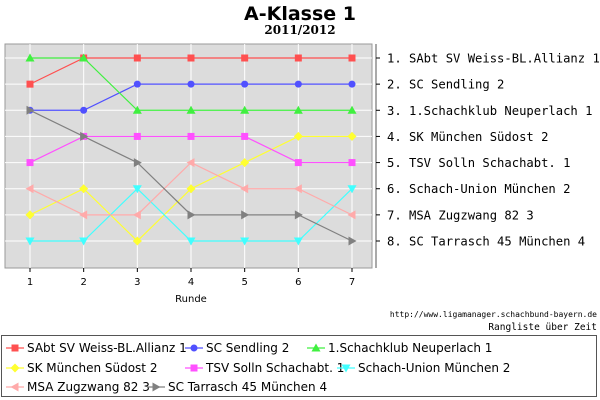 This screenshot has height=400, width=600. I want to click on legend-label: Schach-Union München 2, so click(434, 368).